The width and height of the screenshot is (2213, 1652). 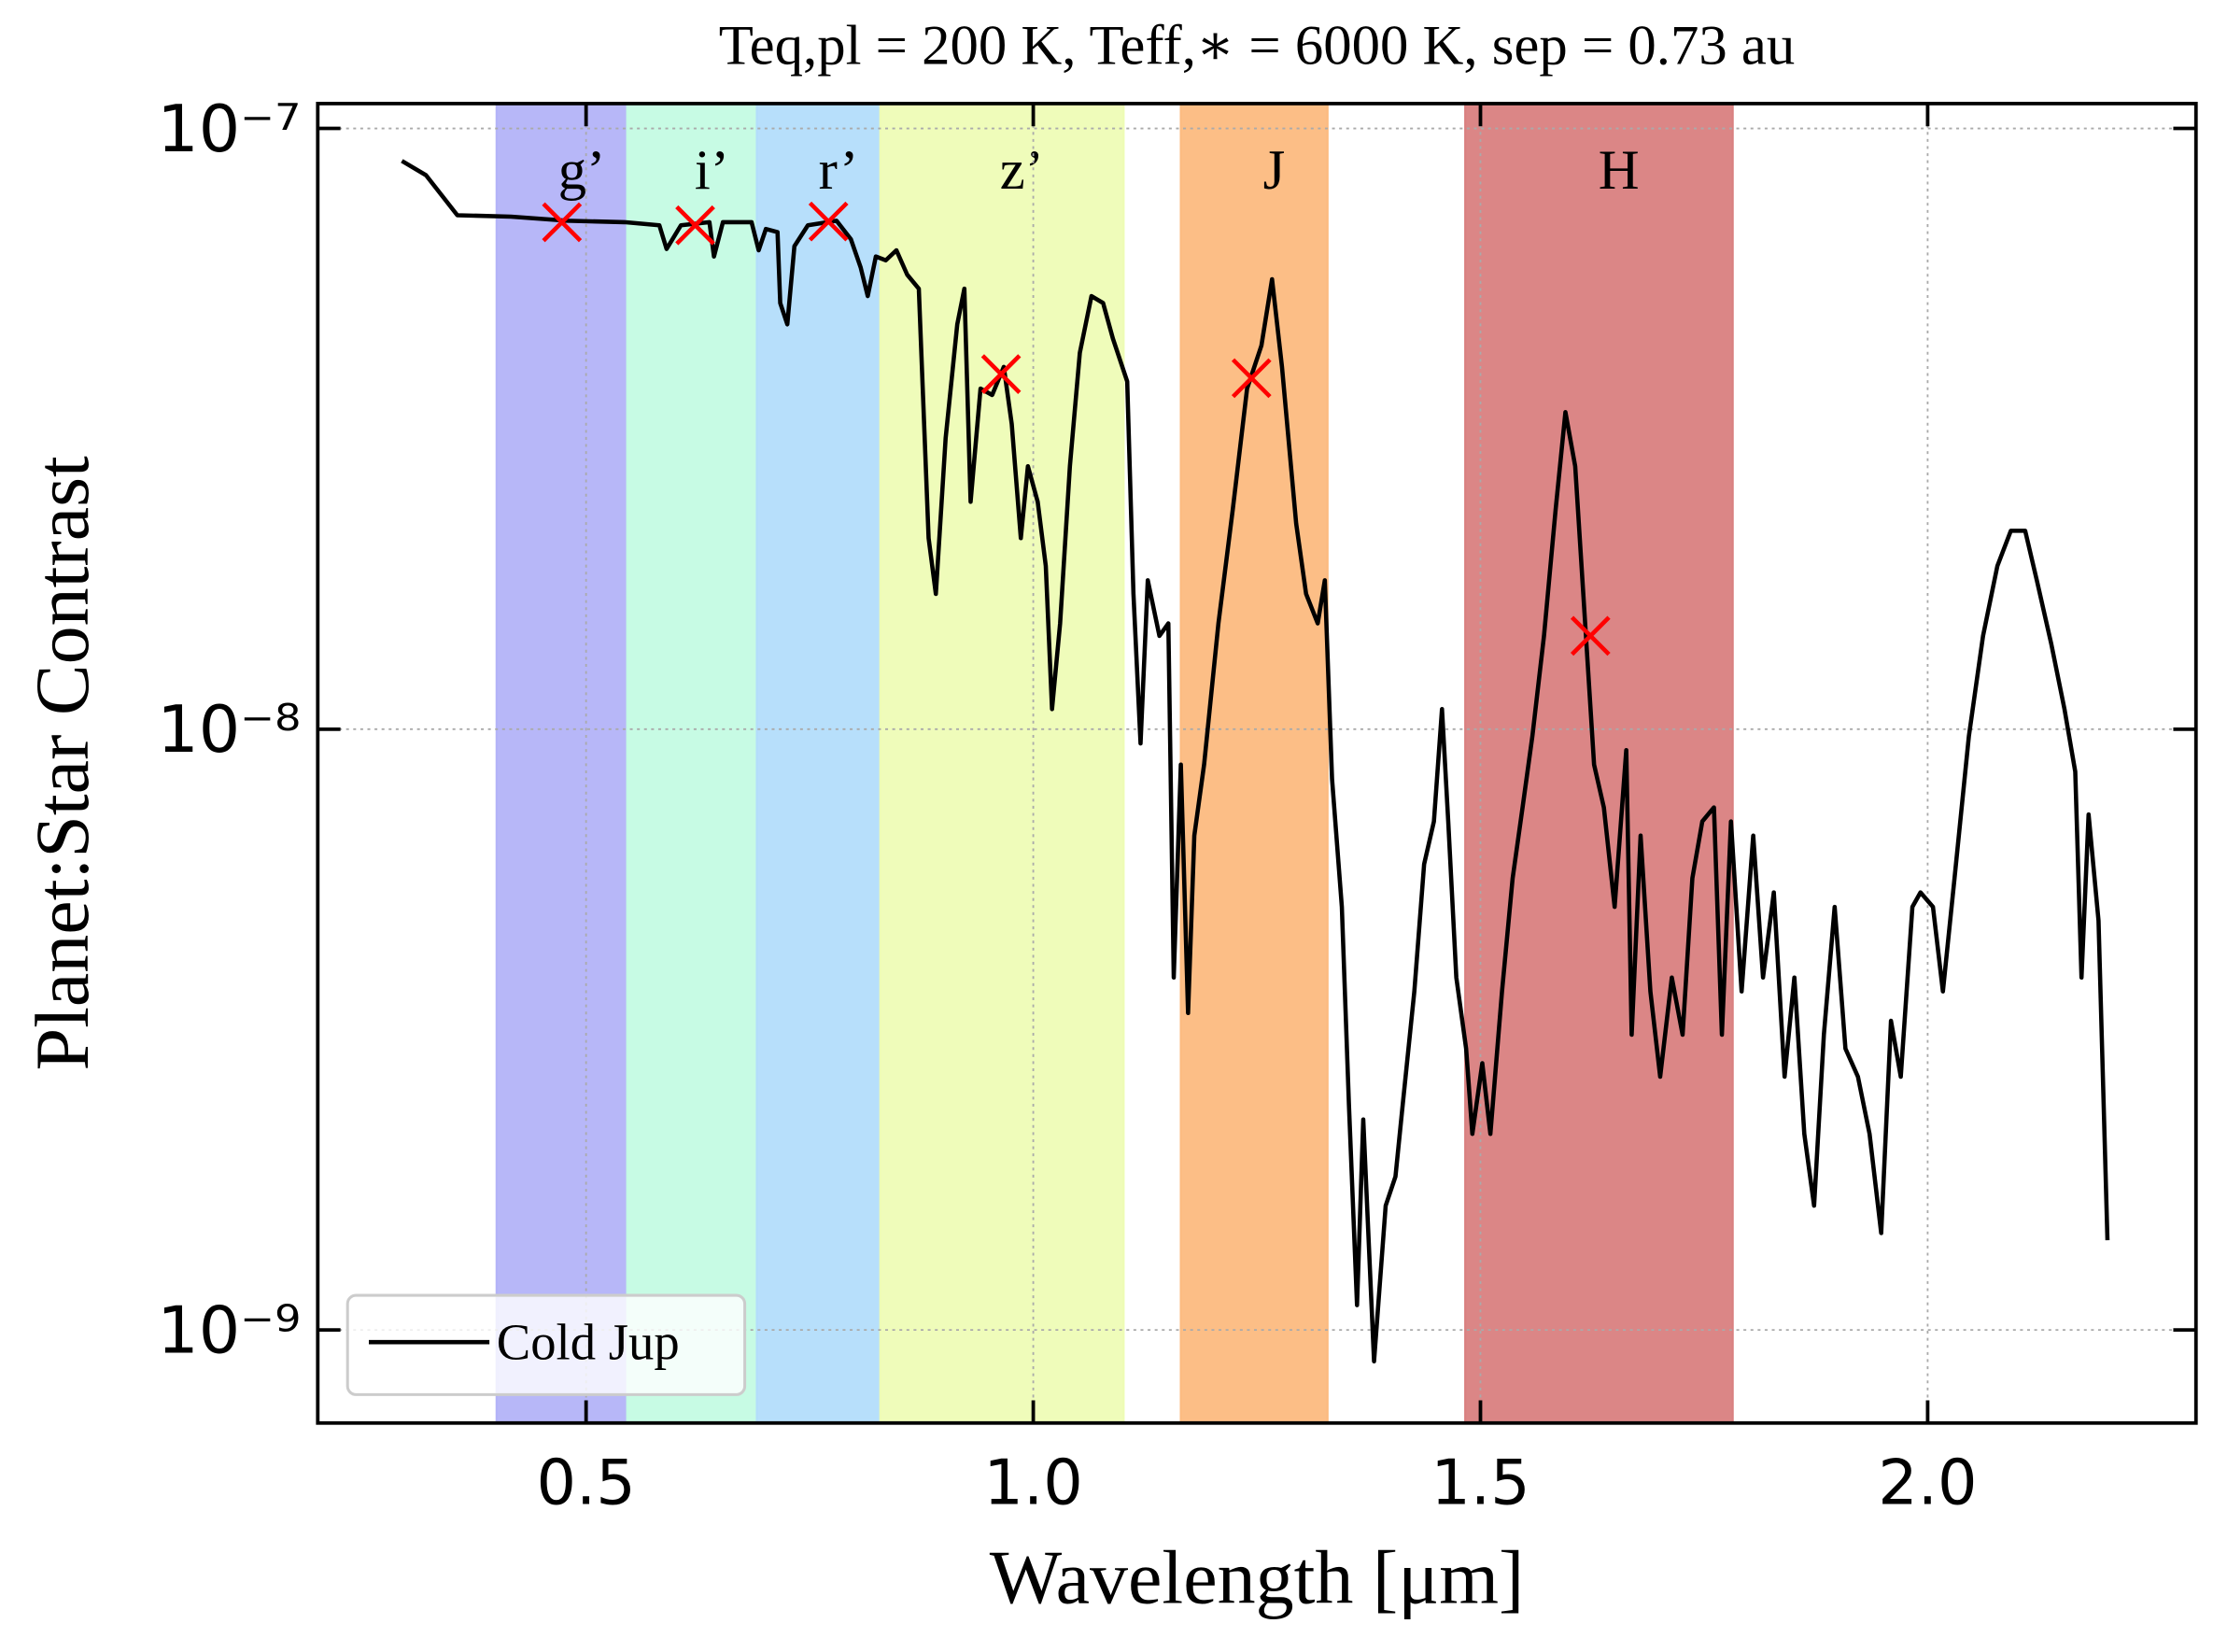 What do you see at coordinates (839, 170) in the screenshot?
I see `band-label: r’` at bounding box center [839, 170].